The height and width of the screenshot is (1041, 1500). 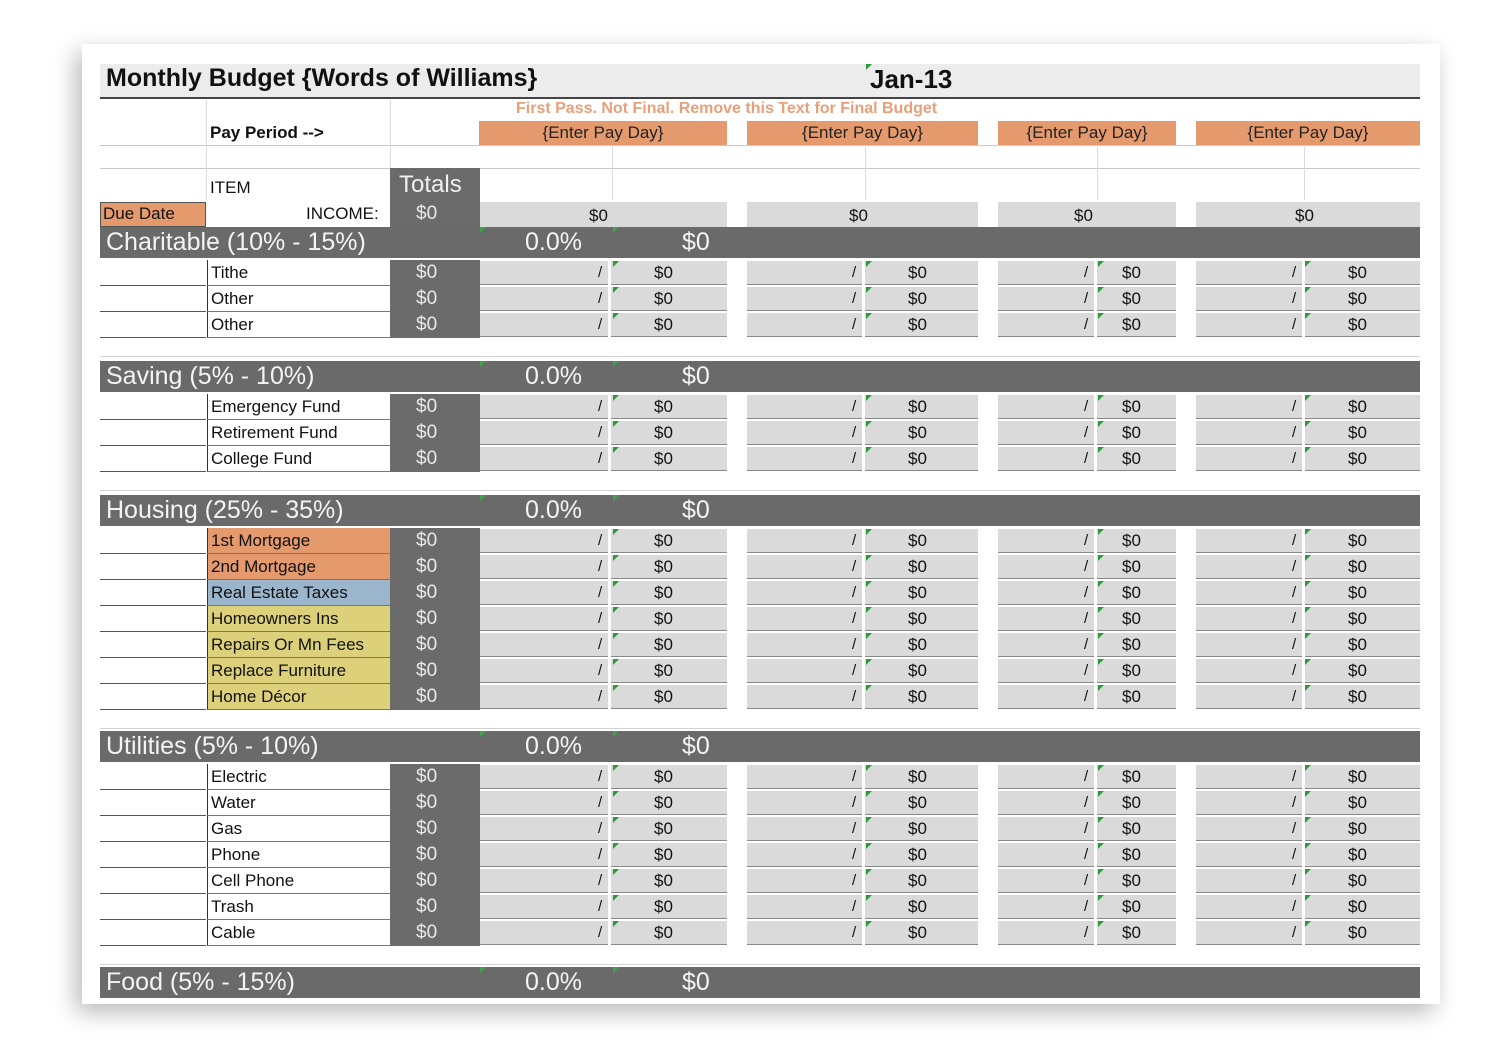 What do you see at coordinates (911, 79) in the screenshot?
I see `month-cell: Jan-13` at bounding box center [911, 79].